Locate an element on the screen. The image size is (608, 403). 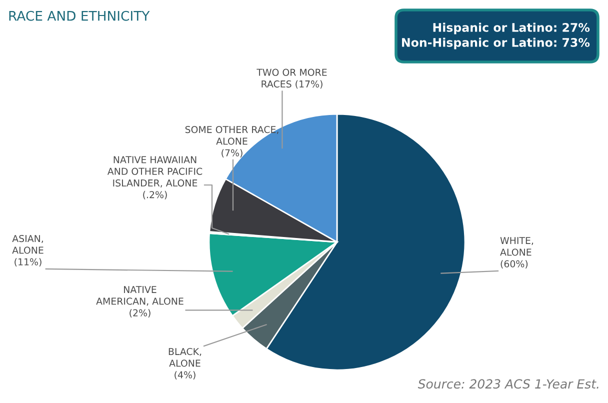
slice-label: SOME OTHER RACE, ALONE is located at coordinates (231, 135).